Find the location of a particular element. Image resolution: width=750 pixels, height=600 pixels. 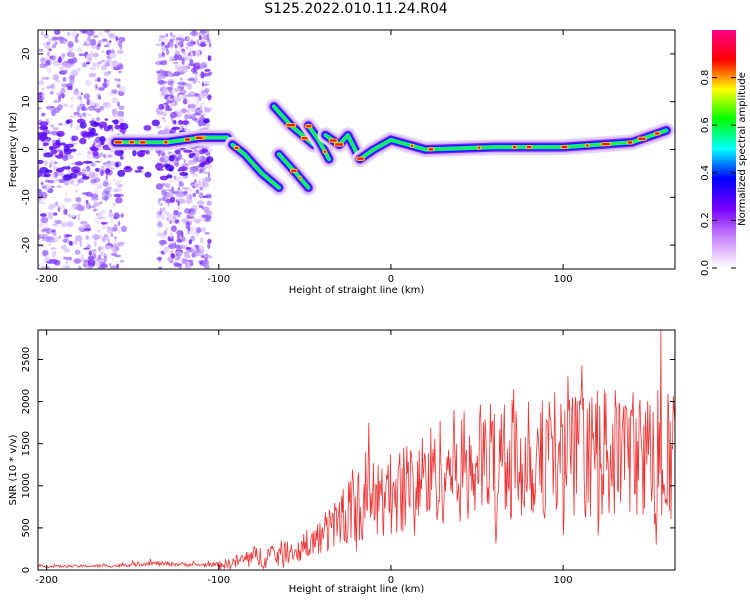

x-tick-label: 100 is located at coordinates (563, 580).